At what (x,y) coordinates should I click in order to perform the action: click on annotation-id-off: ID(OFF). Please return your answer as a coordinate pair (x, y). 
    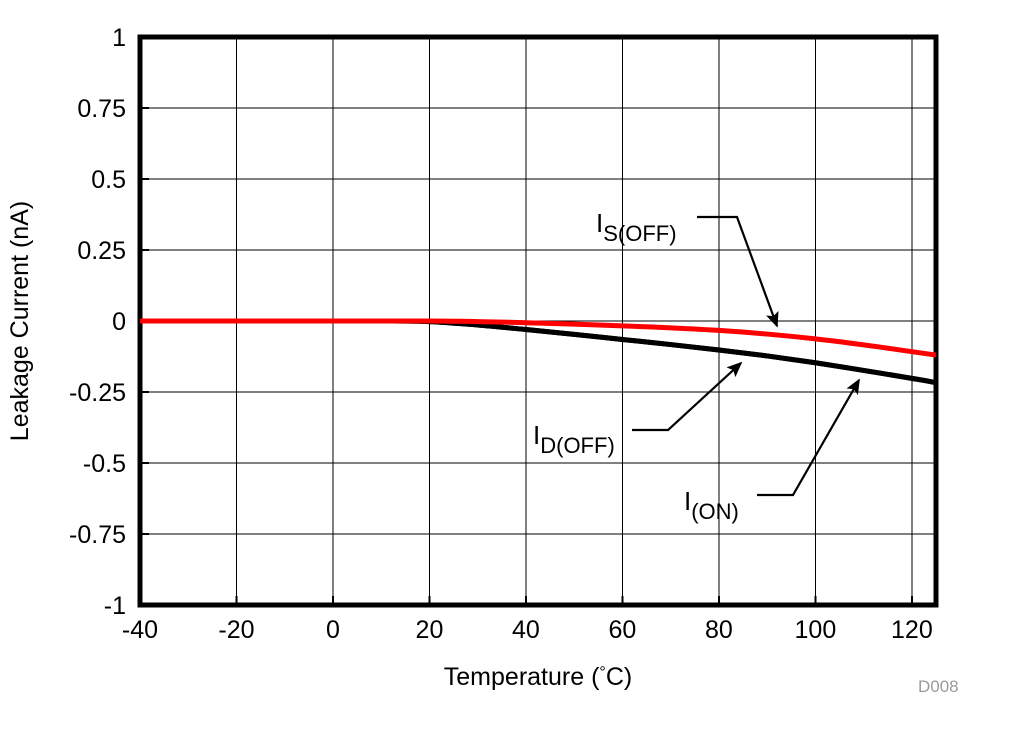
    Looking at the image, I should click on (638, 409).